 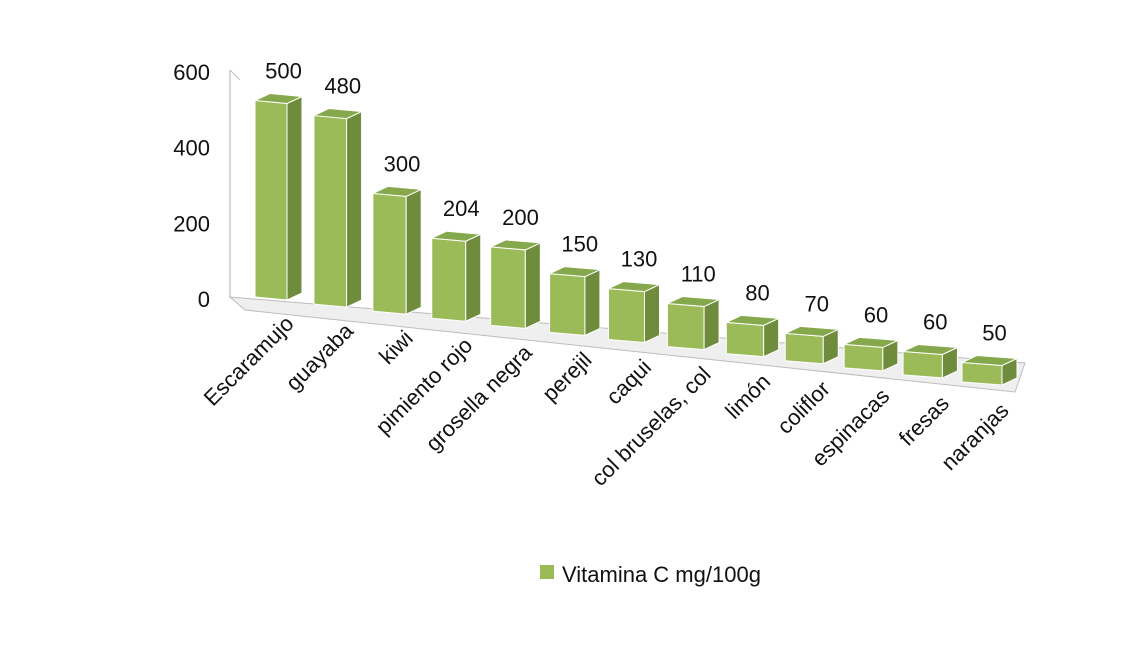 What do you see at coordinates (235, 75) in the screenshot?
I see `chart-wall-top-edge` at bounding box center [235, 75].